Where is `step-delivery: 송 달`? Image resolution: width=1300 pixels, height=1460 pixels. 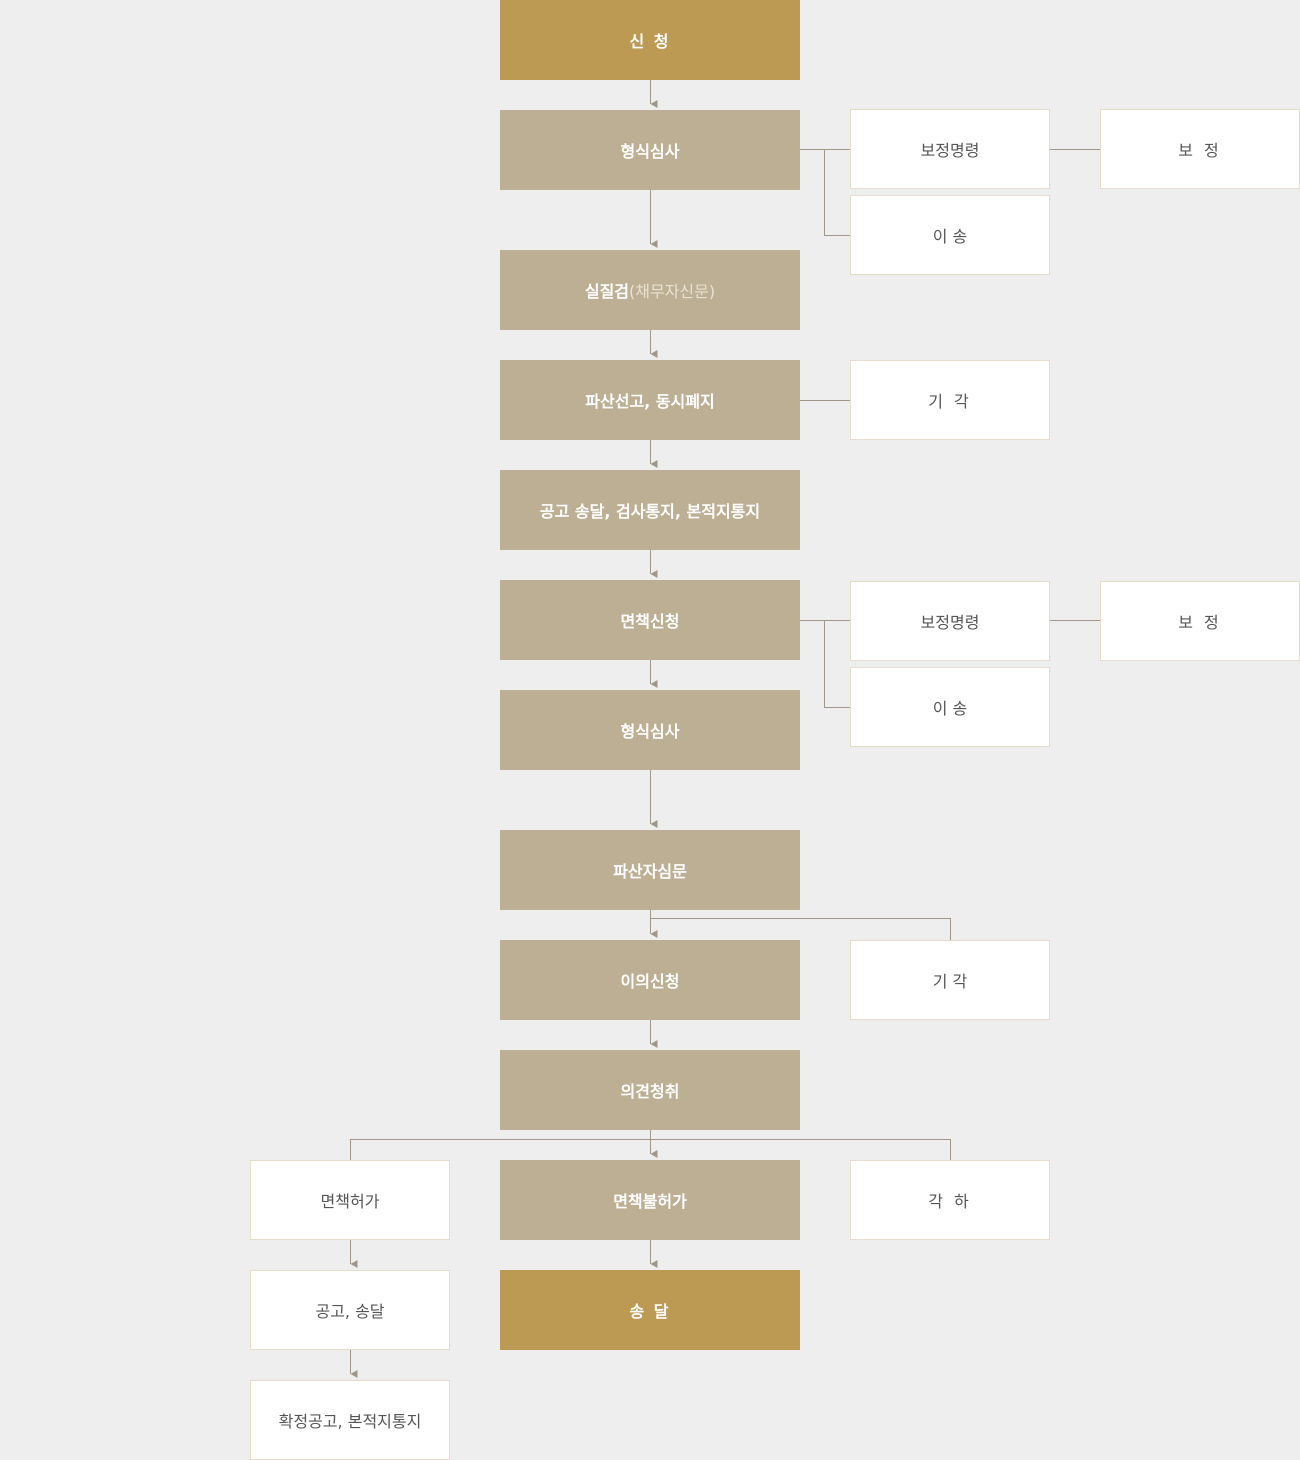
step-delivery: 송 달 is located at coordinates (650, 1310).